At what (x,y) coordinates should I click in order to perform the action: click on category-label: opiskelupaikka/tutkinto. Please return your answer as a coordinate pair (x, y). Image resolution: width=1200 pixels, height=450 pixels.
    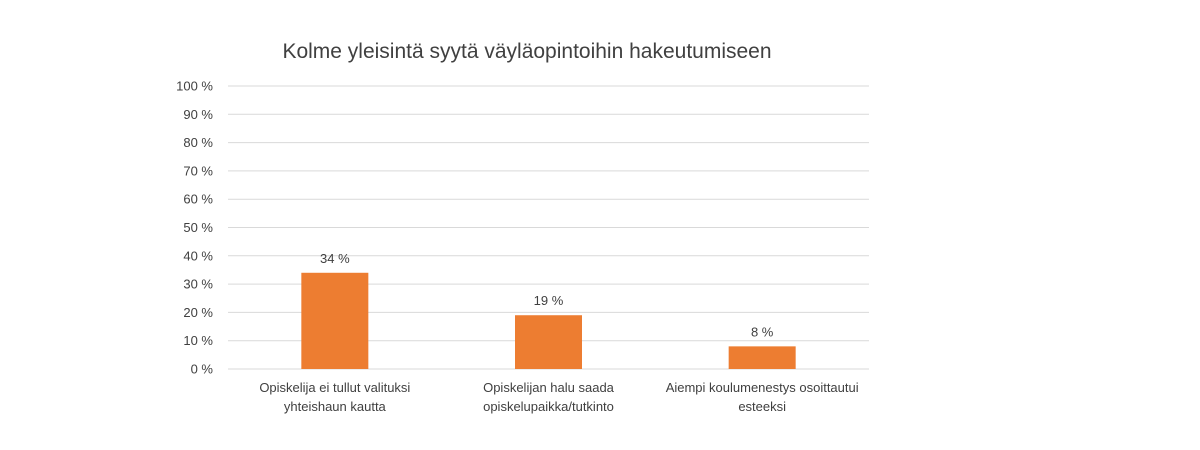
    Looking at the image, I should click on (548, 406).